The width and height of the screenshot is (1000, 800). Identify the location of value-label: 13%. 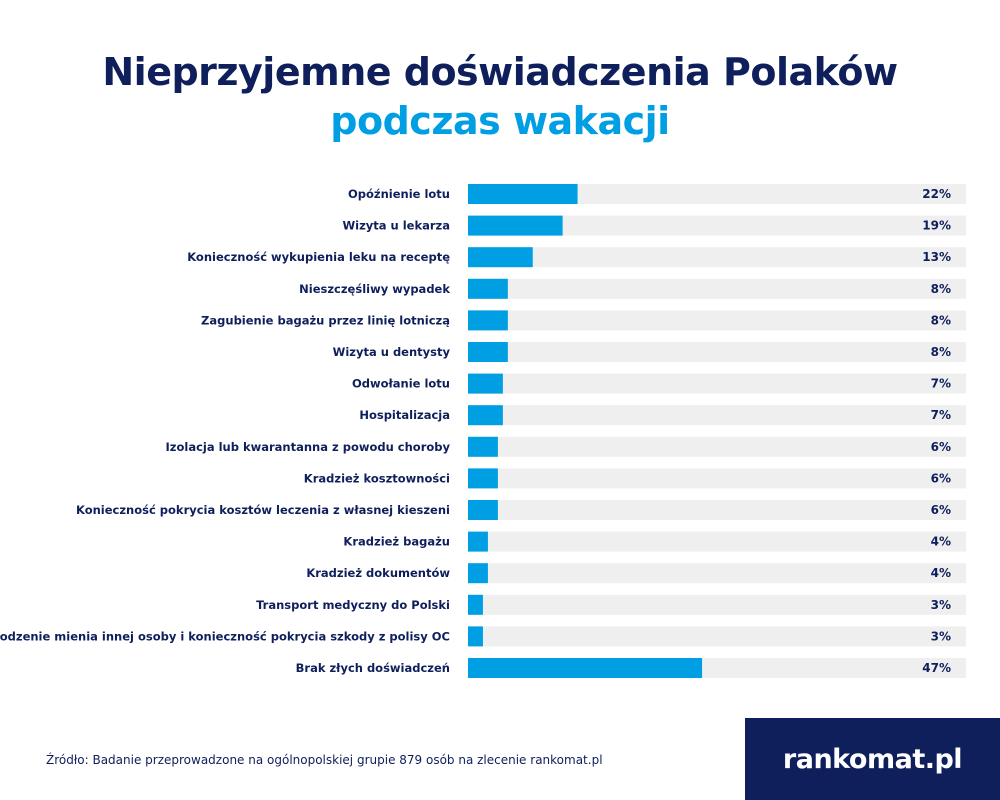
(936, 257).